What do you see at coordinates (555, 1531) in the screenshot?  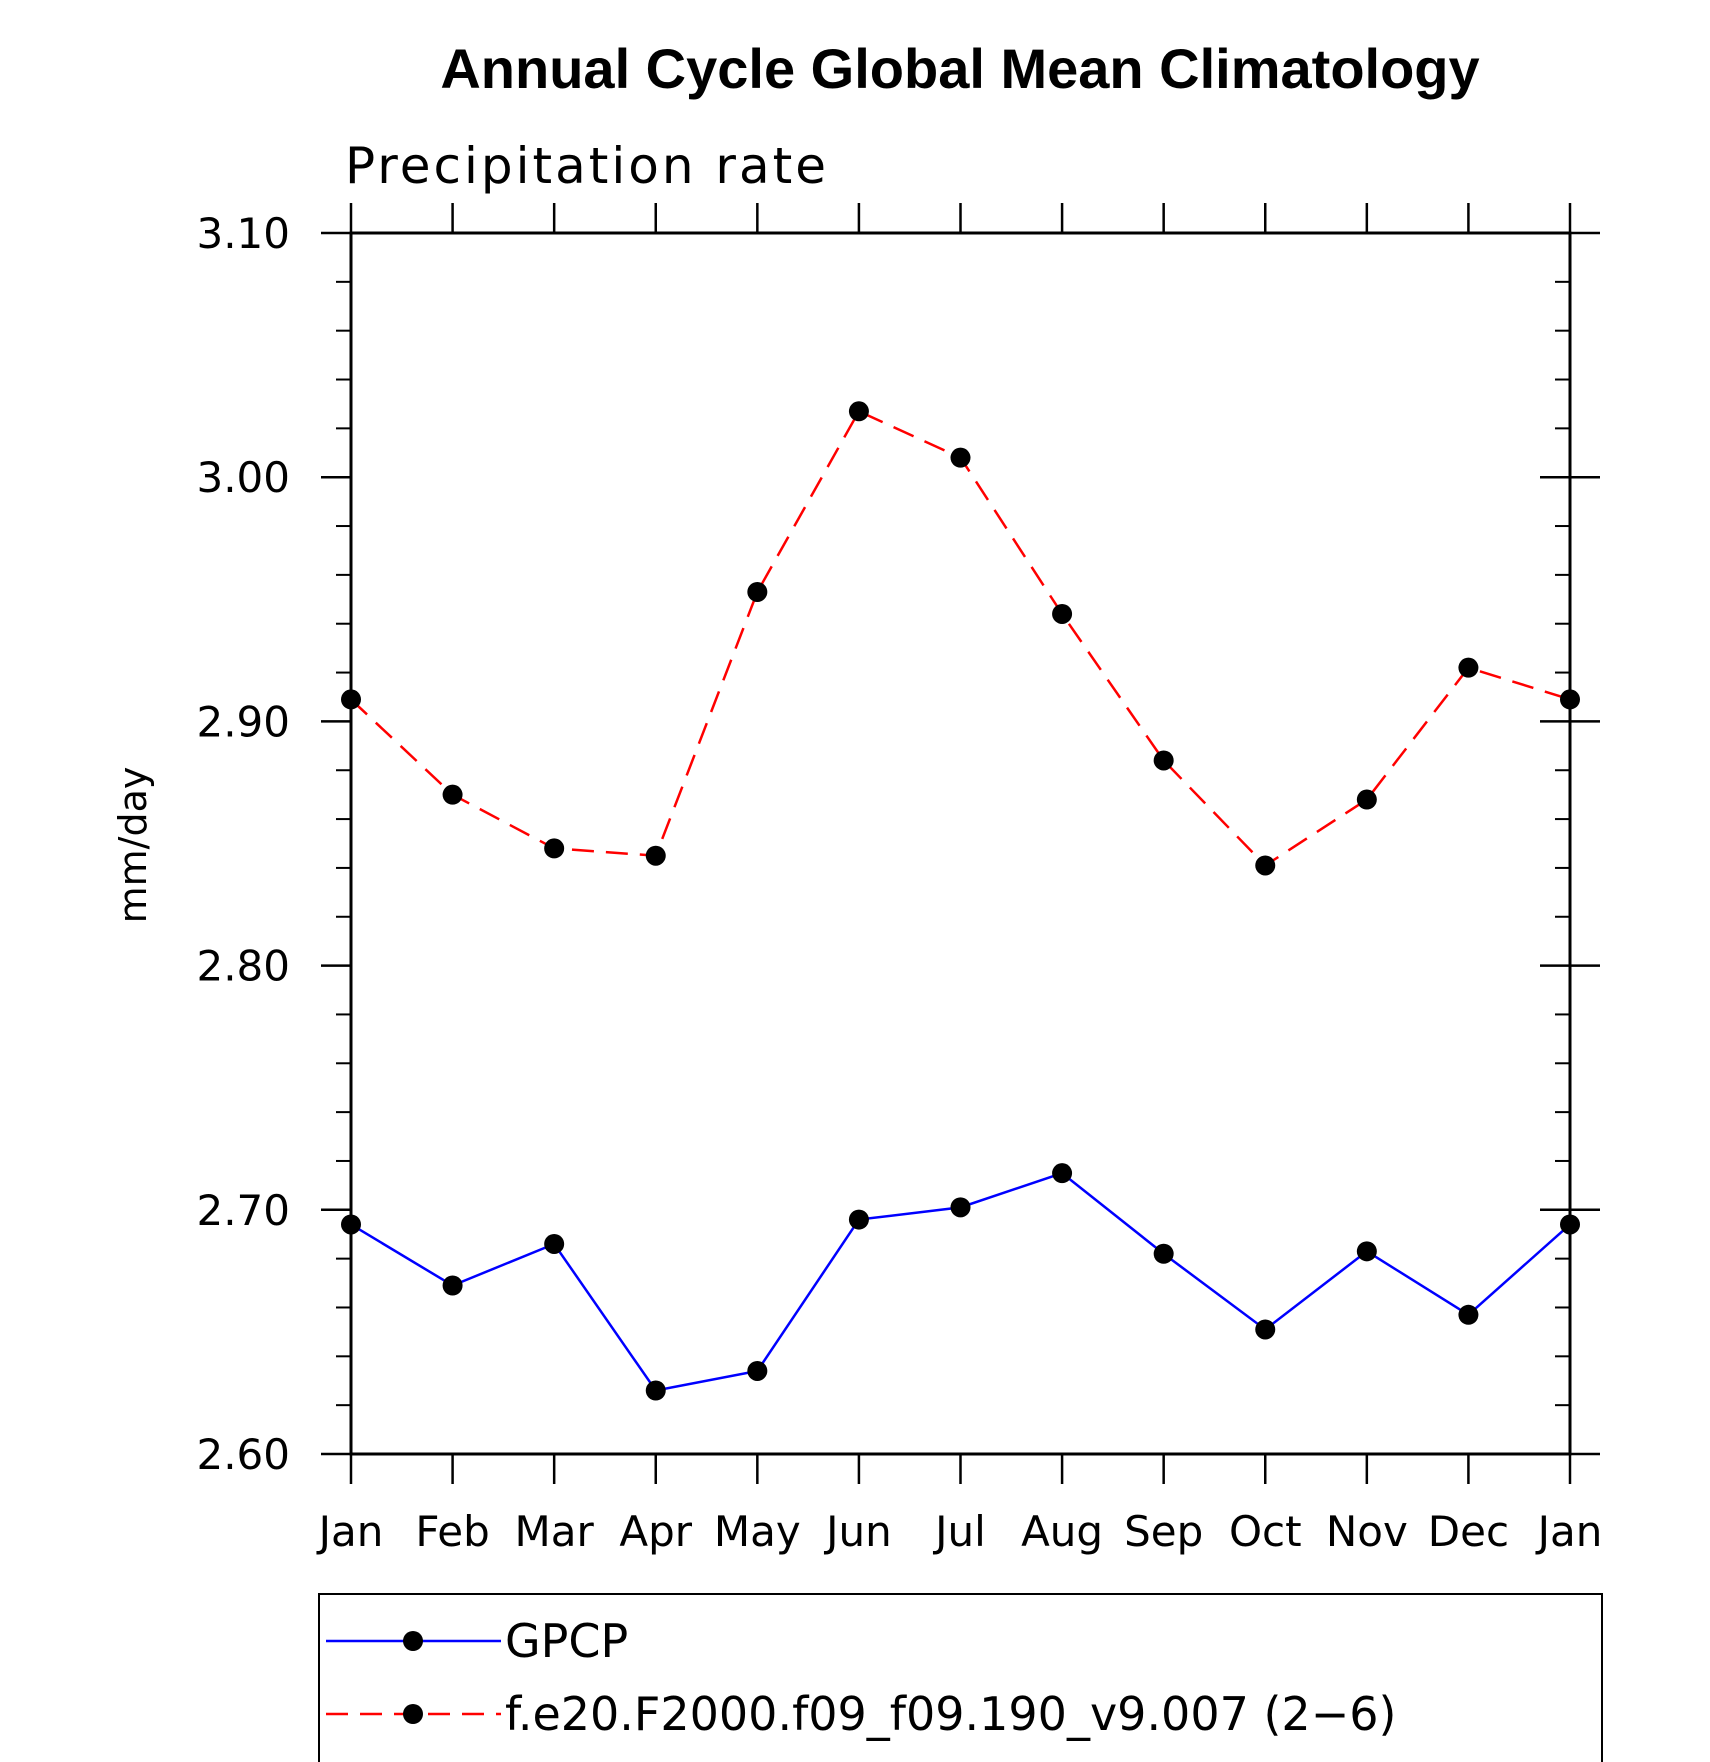 I see `x-tick-label: Mar` at bounding box center [555, 1531].